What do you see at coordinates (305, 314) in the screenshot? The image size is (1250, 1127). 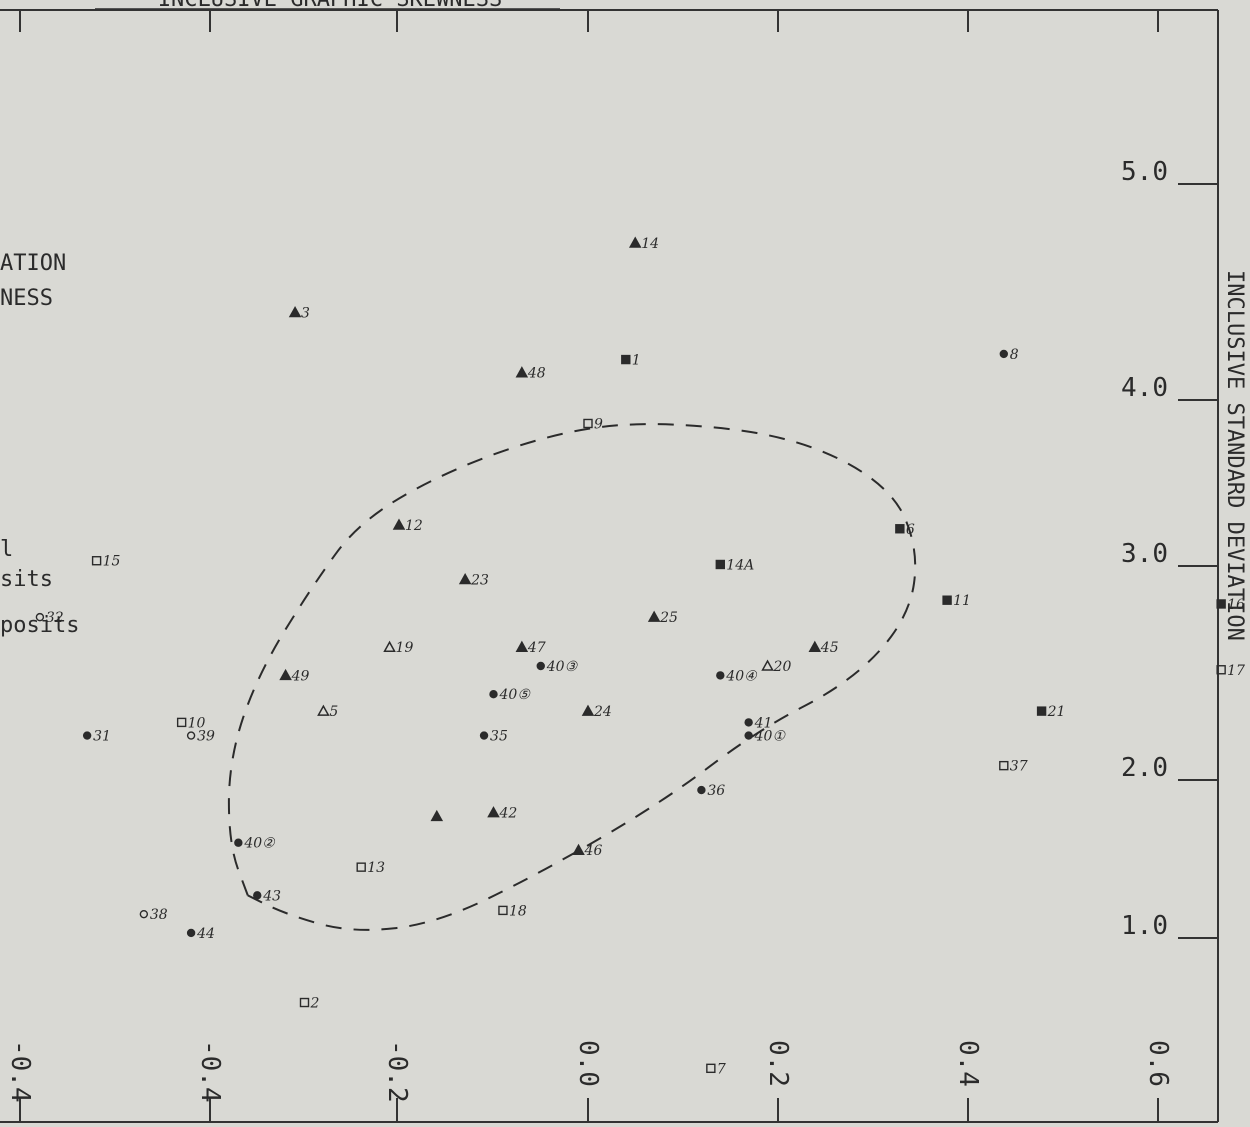 I see `point-label: 3` at bounding box center [305, 314].